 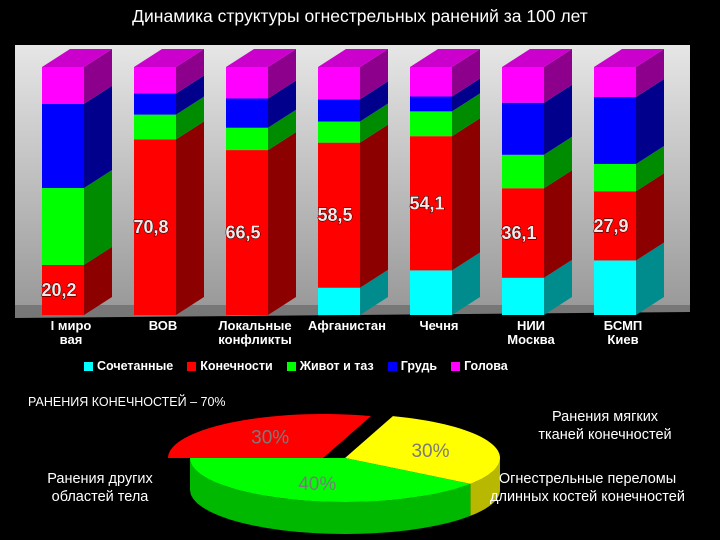 I want to click on legend-label: Конечности, so click(x=236, y=366).